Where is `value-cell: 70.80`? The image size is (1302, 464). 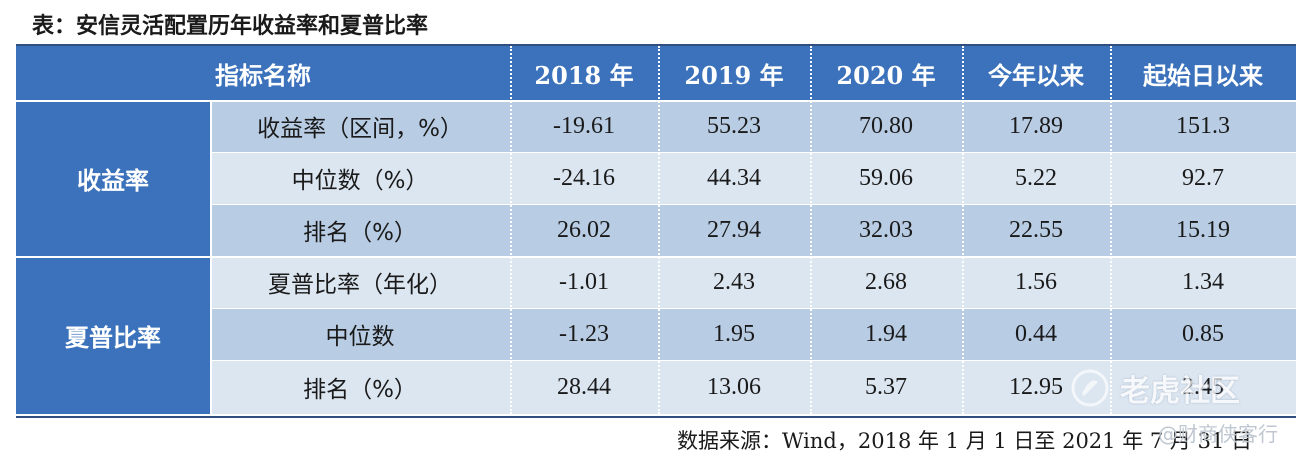
value-cell: 70.80 is located at coordinates (886, 125).